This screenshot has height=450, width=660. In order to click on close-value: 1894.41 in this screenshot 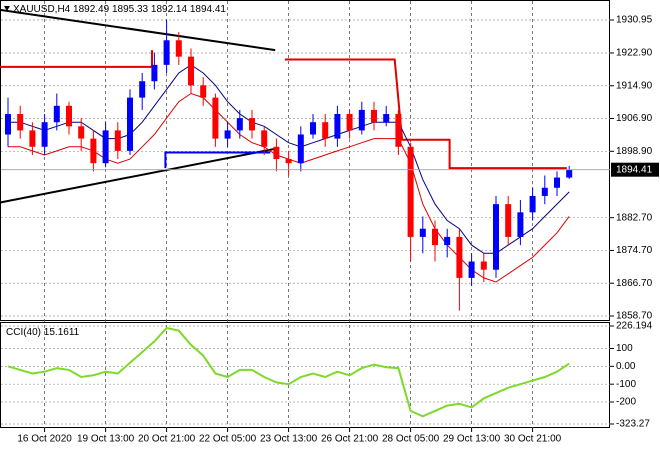, I will do `click(208, 9)`.